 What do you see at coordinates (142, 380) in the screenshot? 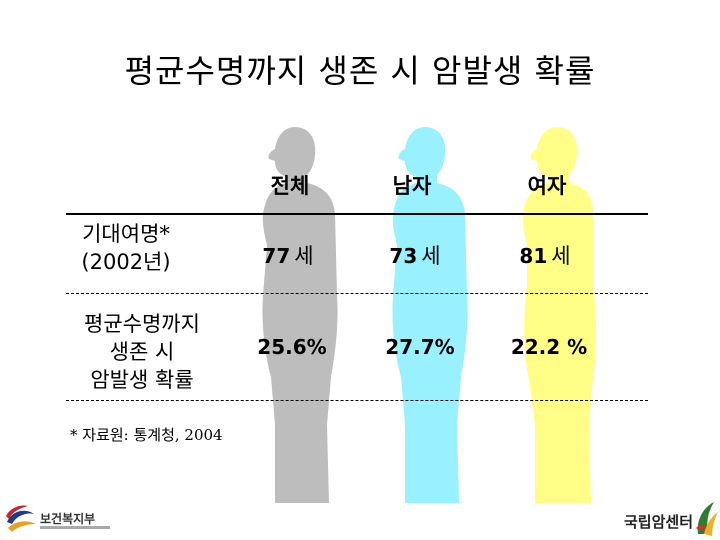
I see `row-label-cancer-probability-line3: 암발생 확률` at bounding box center [142, 380].